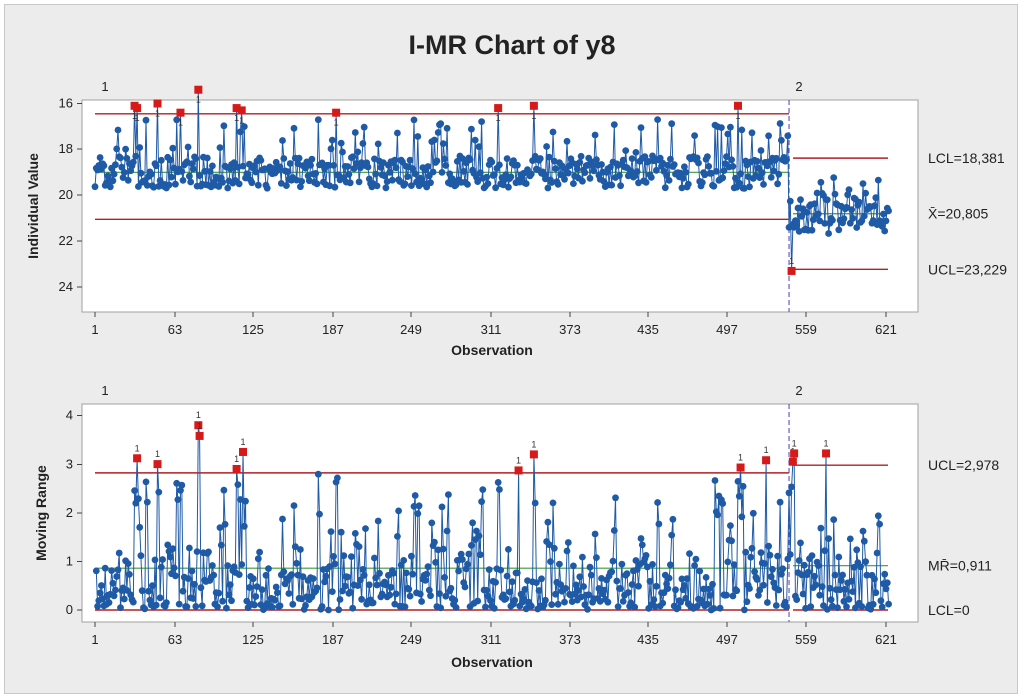  What do you see at coordinates (66, 103) in the screenshot?
I see `y-tick-label: 16` at bounding box center [66, 103].